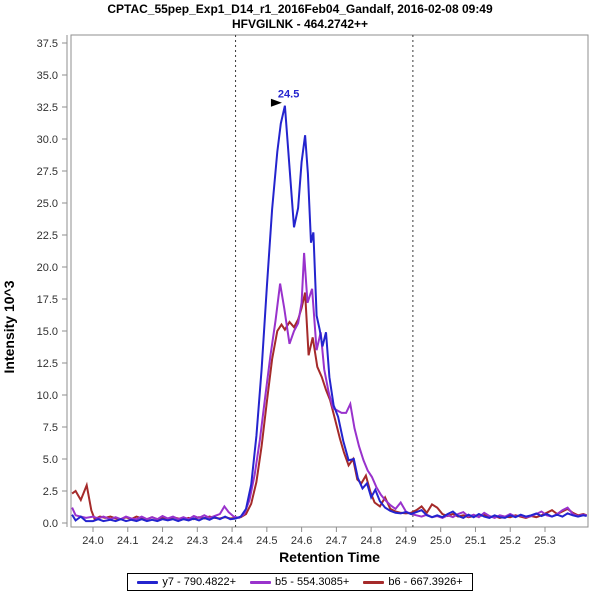 The height and width of the screenshot is (600, 600). Describe the element at coordinates (50, 524) in the screenshot. I see `y-tick-label: 0.0` at that location.